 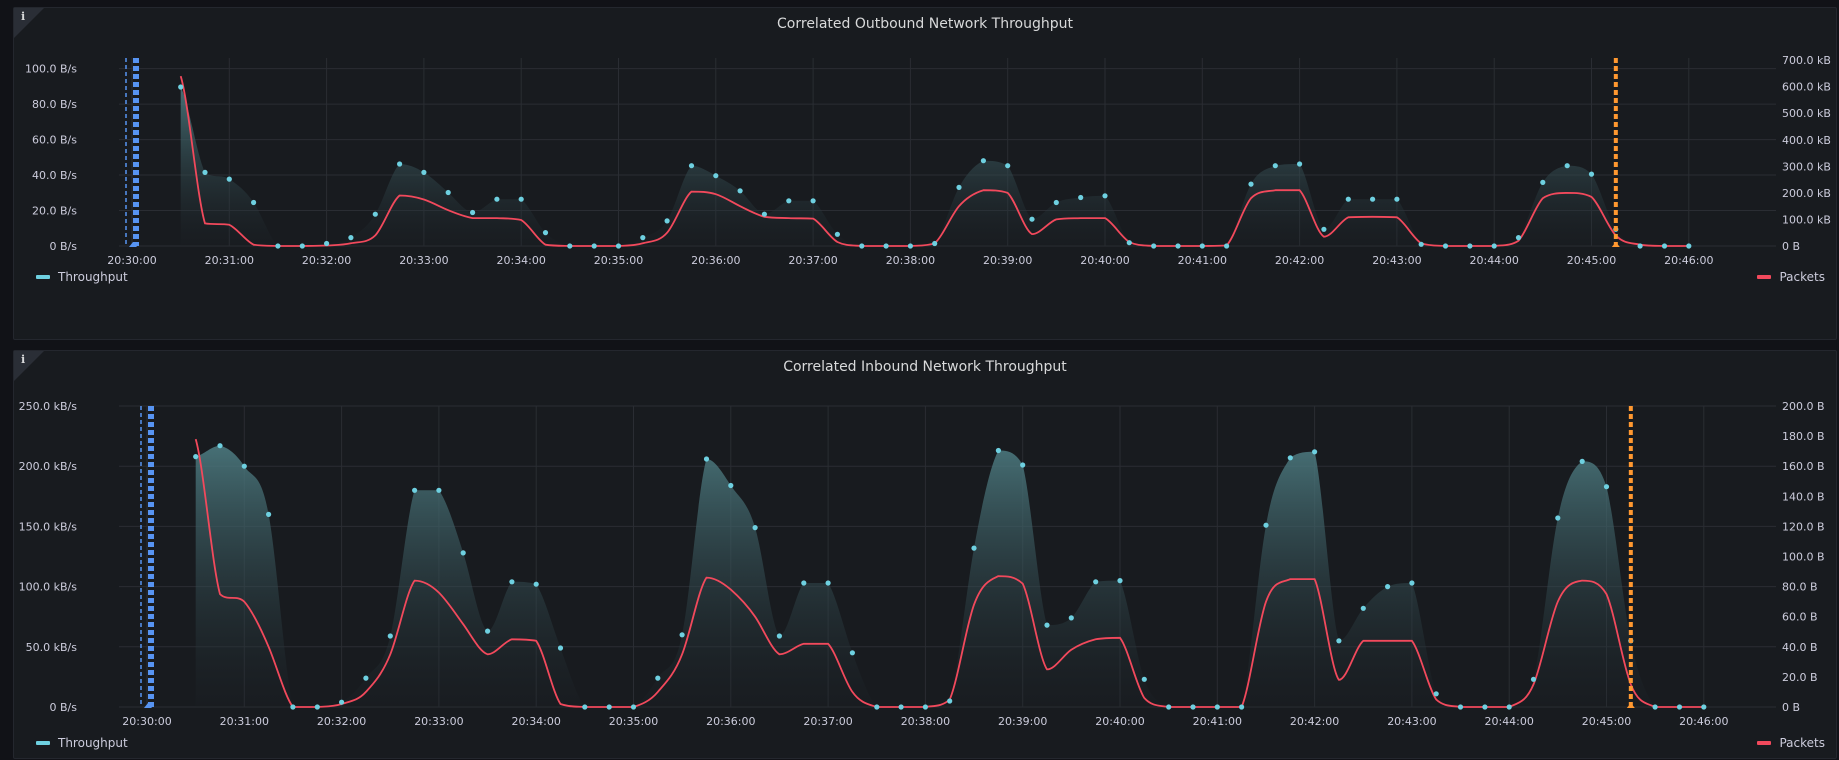 I want to click on info-corner, so click(x=29, y=23).